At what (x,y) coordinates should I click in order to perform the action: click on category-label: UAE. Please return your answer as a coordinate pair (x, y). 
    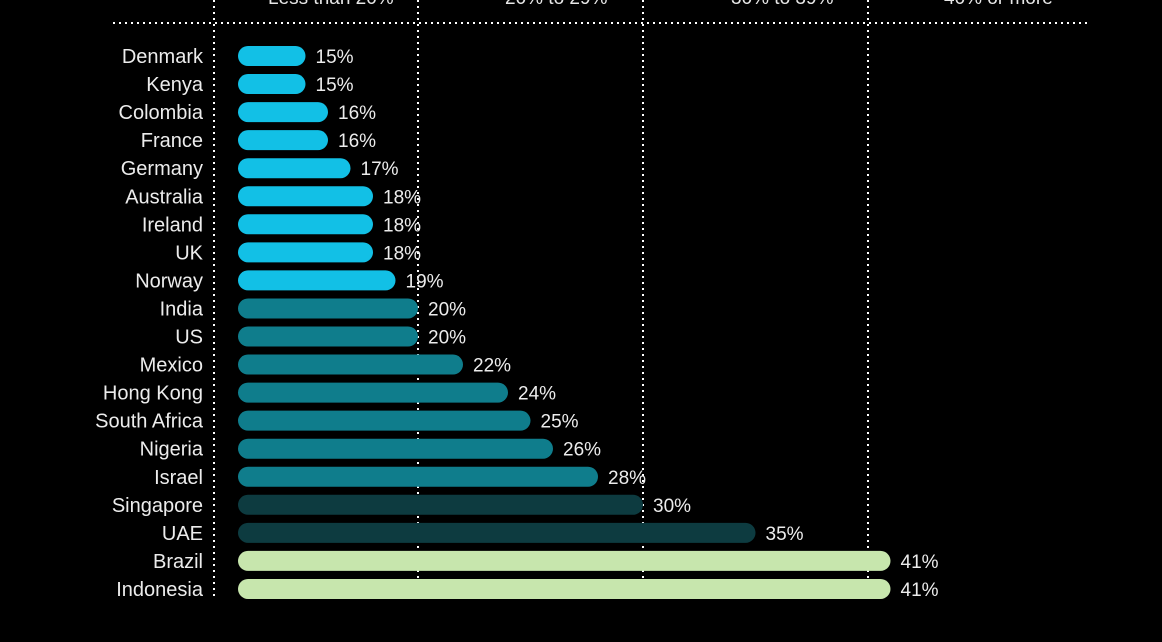
    Looking at the image, I should click on (182, 534).